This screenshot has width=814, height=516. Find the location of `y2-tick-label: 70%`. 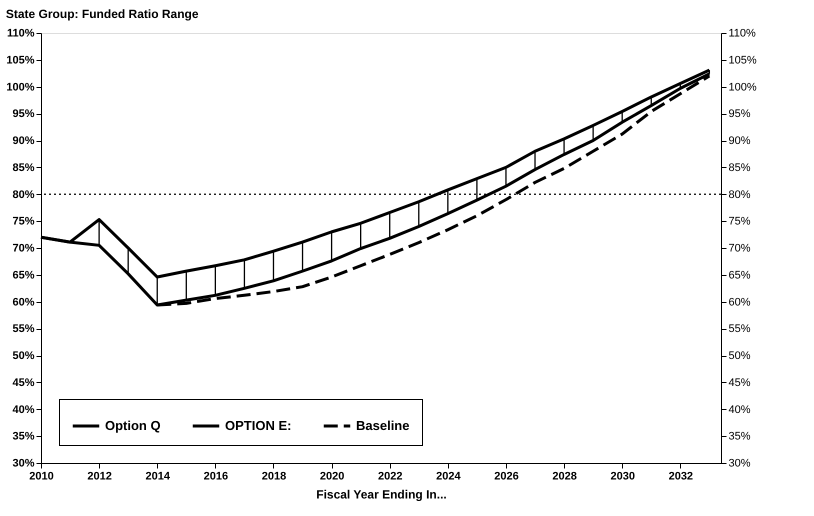

y2-tick-label: 70% is located at coordinates (739, 248).